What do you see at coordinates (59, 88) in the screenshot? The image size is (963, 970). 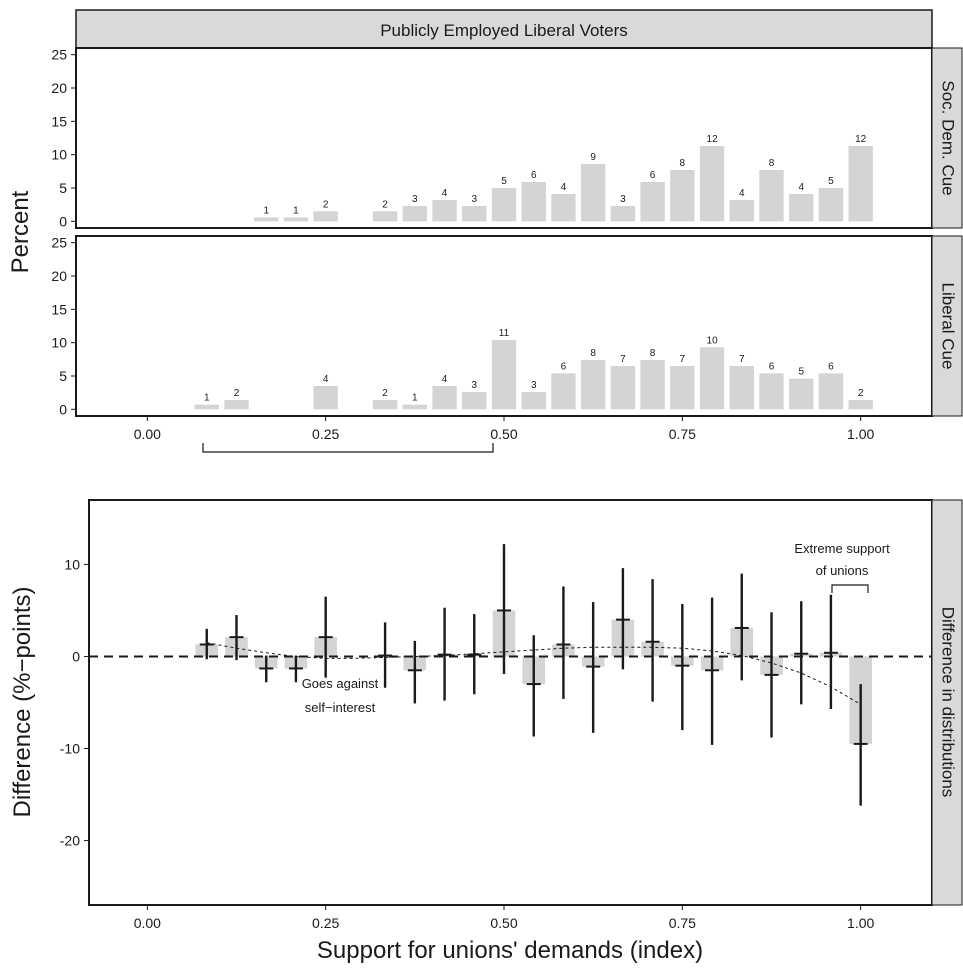 I see `y-tick-label: 20` at bounding box center [59, 88].